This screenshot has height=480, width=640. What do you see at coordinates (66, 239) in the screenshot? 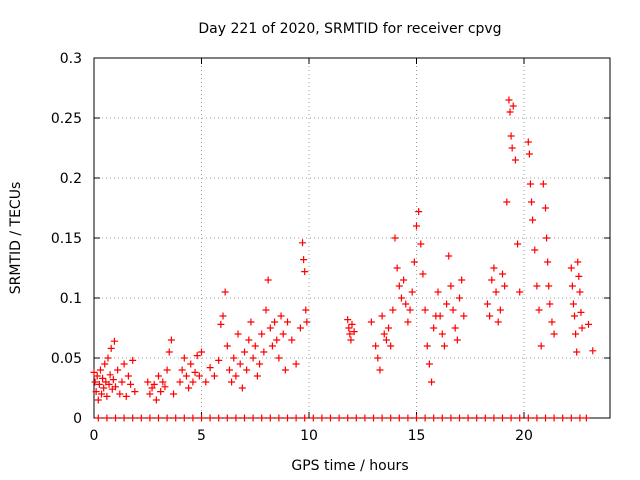
I see `y-tick-label: 0.15` at bounding box center [66, 239].